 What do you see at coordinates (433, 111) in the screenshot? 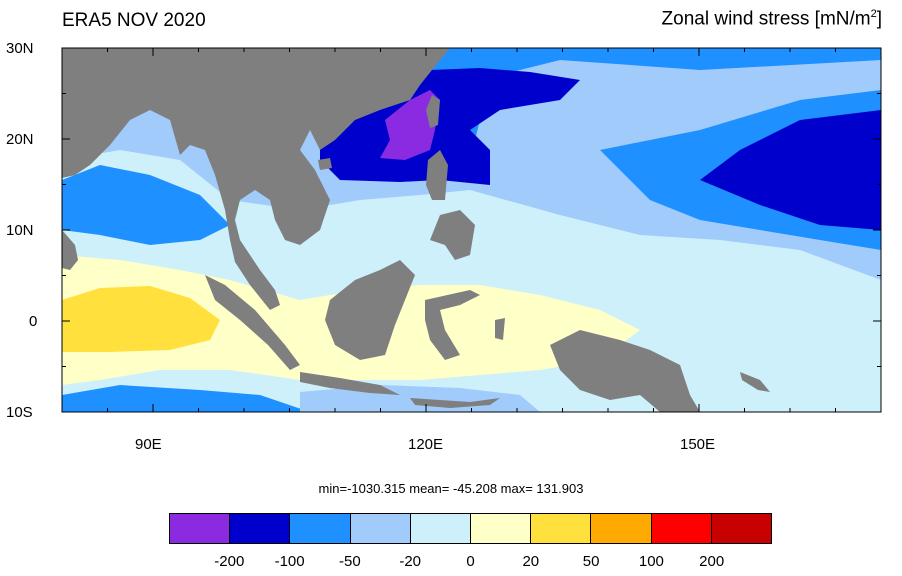
I see `land-taiwan` at bounding box center [433, 111].